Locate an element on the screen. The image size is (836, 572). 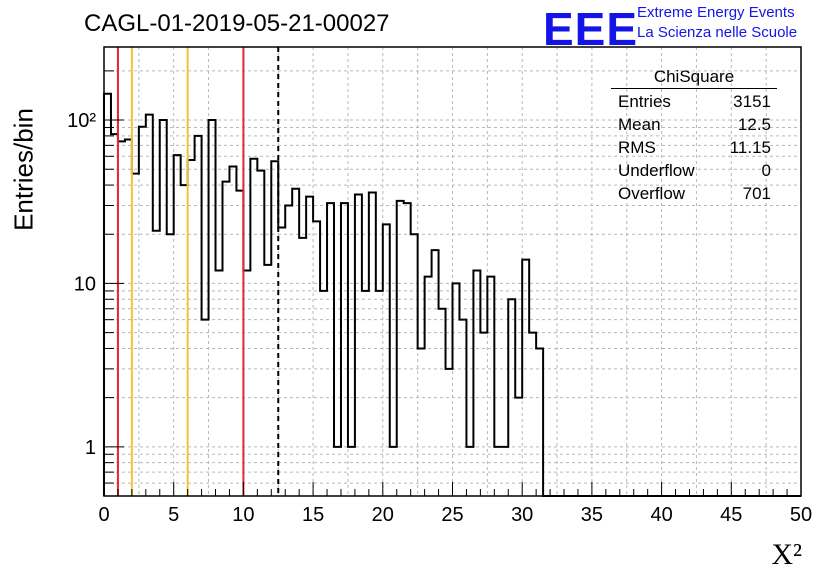
x-tick-label: 5 is located at coordinates (173, 515).